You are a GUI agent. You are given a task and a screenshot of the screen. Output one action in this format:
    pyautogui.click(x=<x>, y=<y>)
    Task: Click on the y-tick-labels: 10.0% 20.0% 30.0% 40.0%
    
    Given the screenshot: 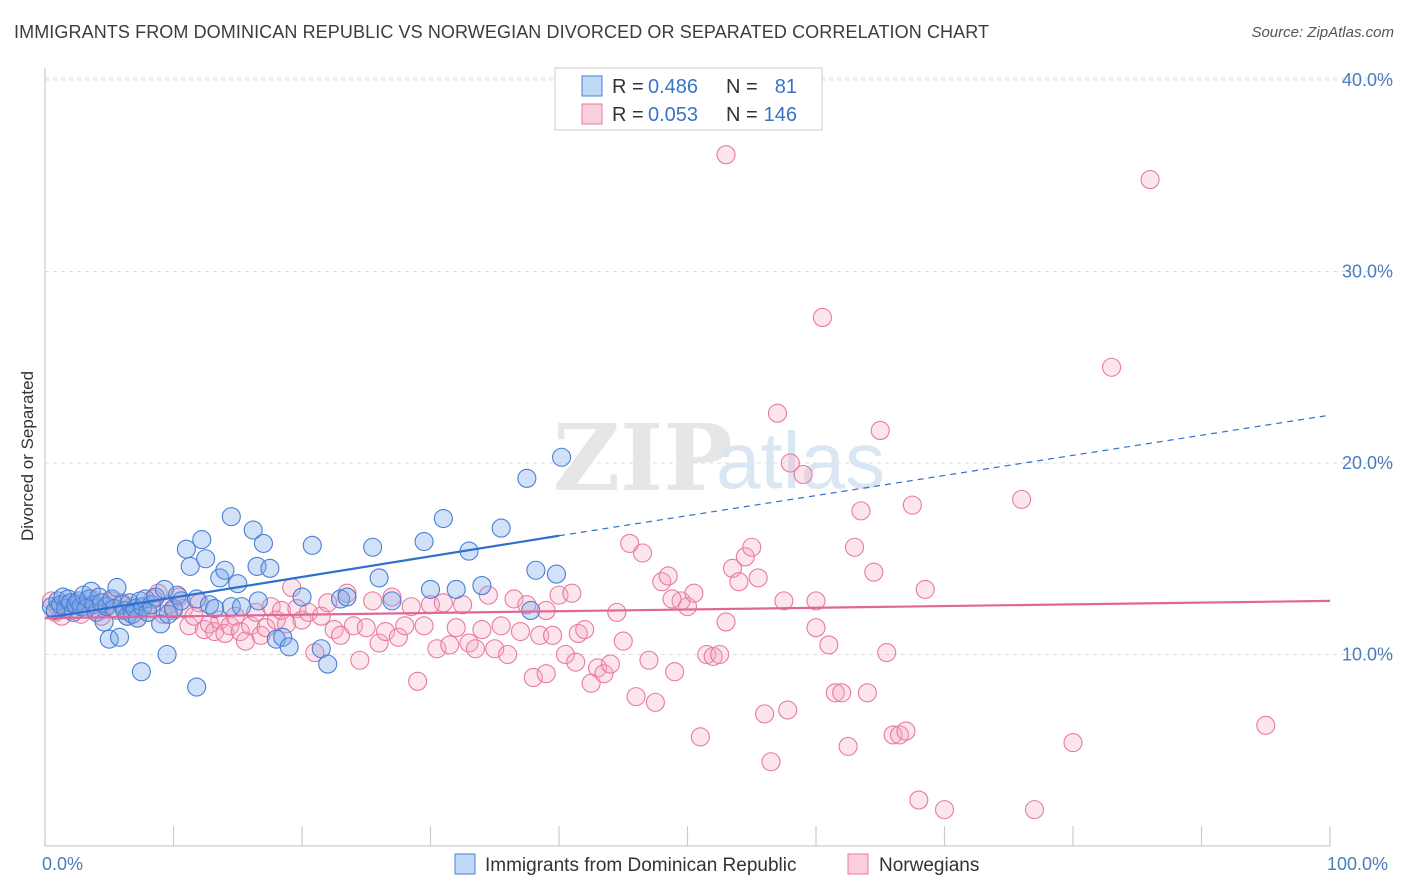 What is the action you would take?
    pyautogui.click(x=1367, y=367)
    